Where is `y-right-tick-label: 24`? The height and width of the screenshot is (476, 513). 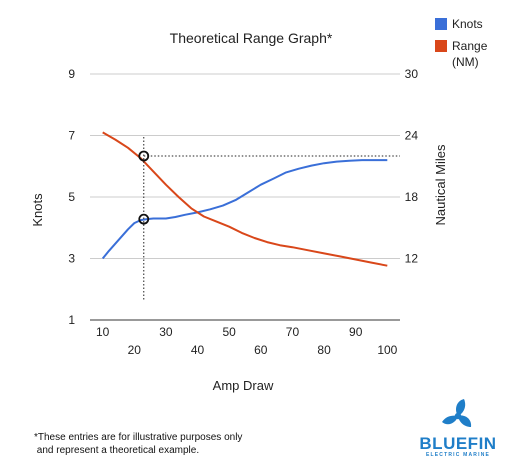
y-right-tick-label: 24 is located at coordinates (412, 136).